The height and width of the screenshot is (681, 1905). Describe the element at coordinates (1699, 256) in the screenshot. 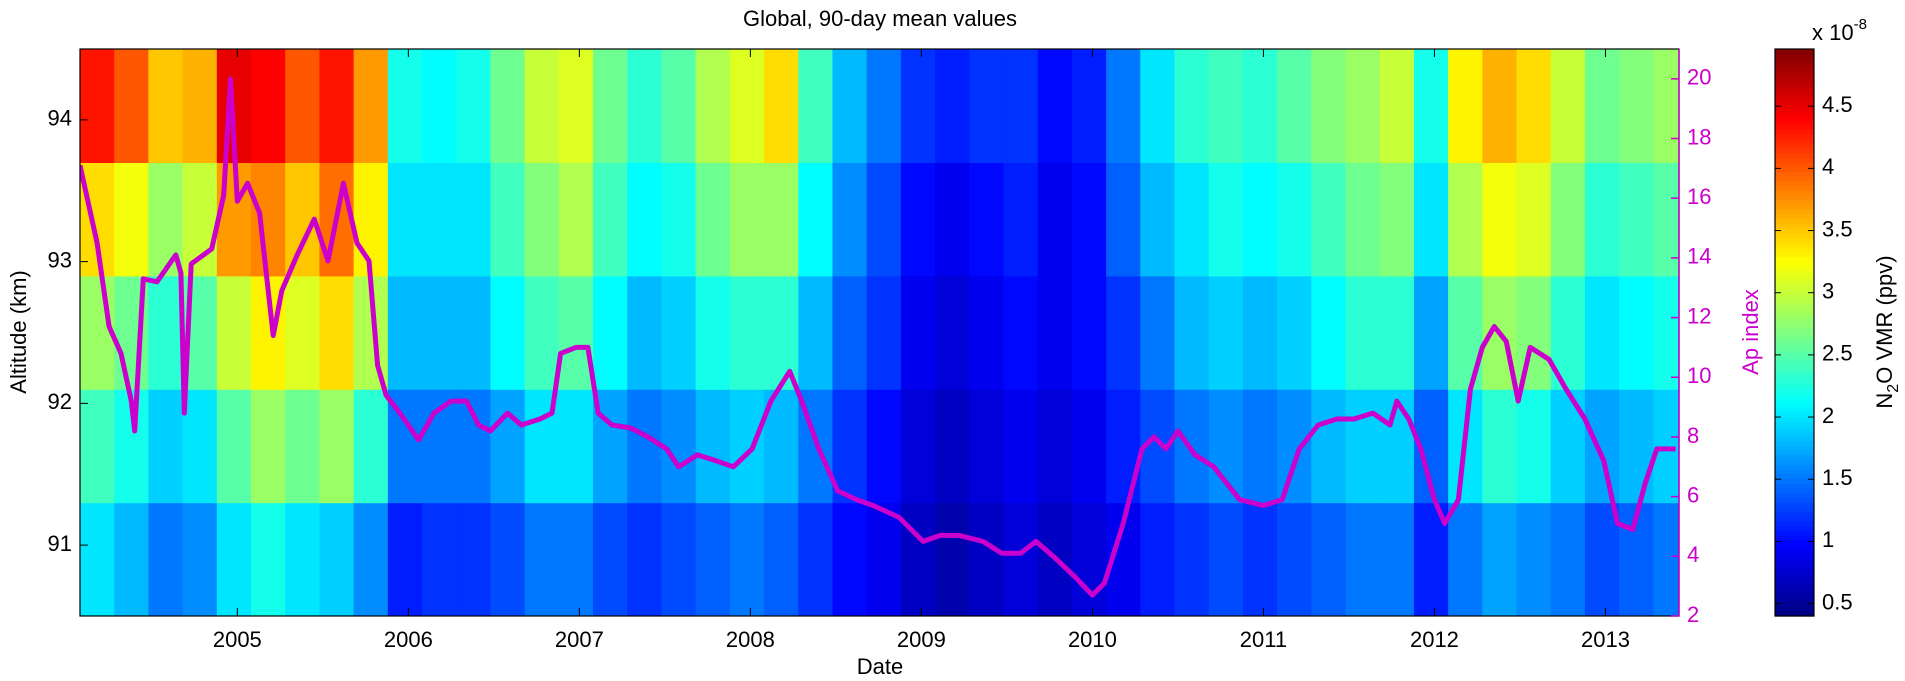

I see `y2-tick-label: 14` at that location.